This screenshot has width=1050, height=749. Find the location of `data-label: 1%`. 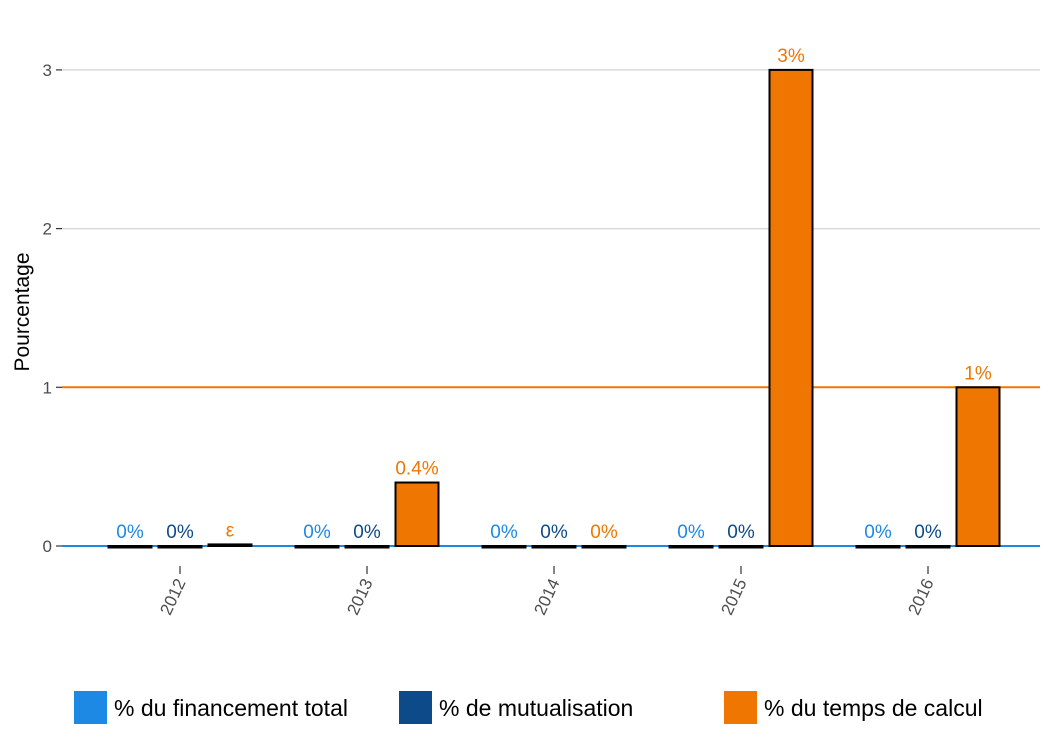

data-label: 1% is located at coordinates (978, 373).